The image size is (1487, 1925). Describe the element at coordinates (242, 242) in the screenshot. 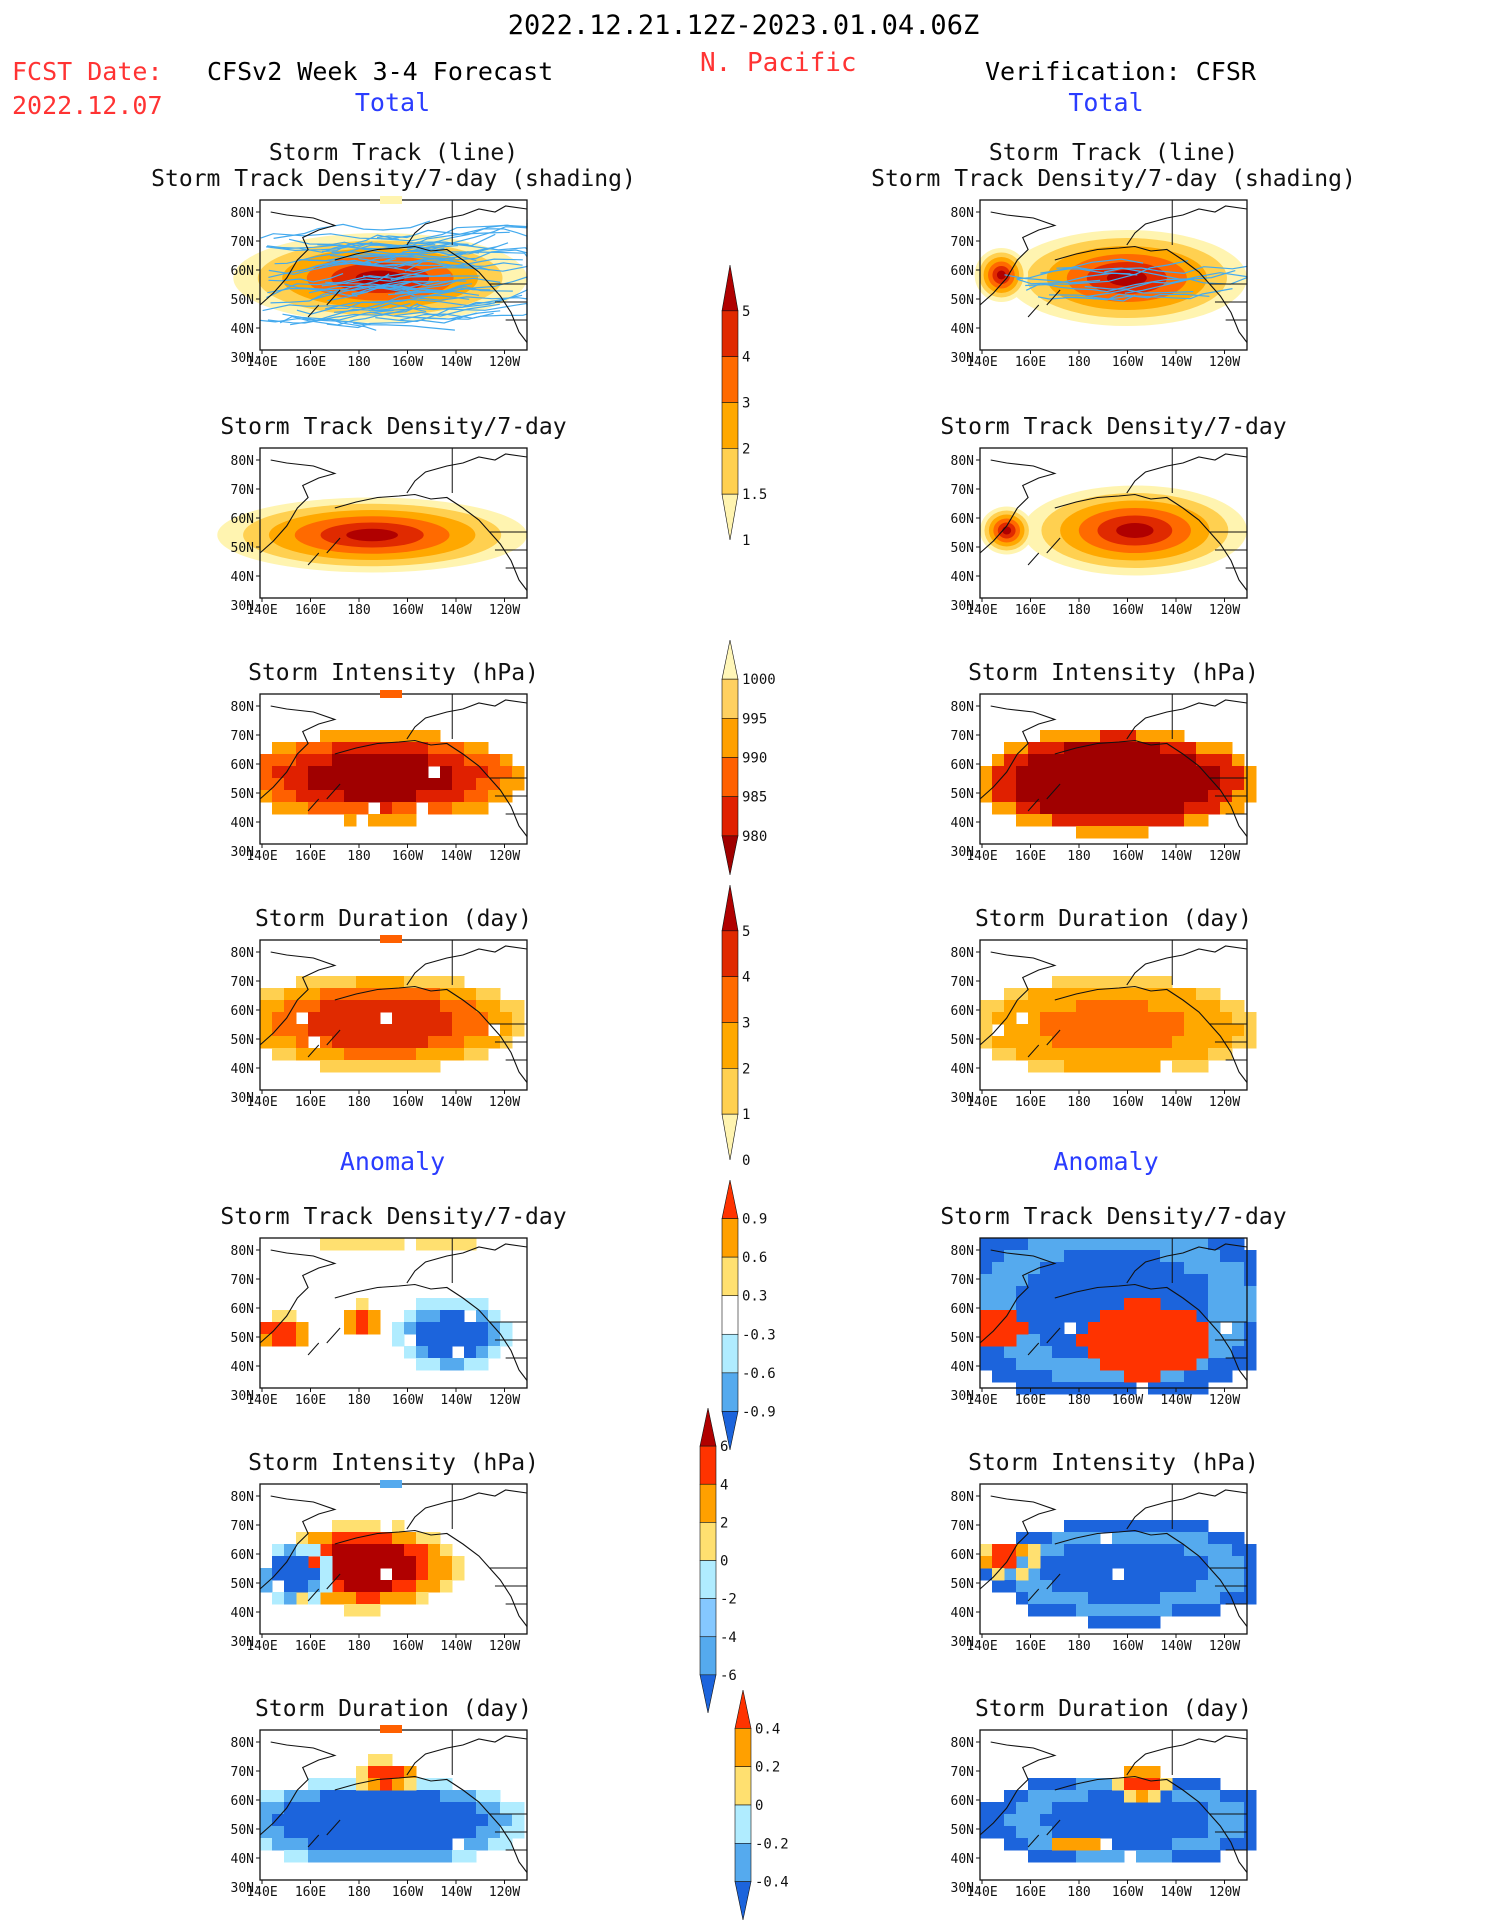

I see `lat-label: 70N` at that location.